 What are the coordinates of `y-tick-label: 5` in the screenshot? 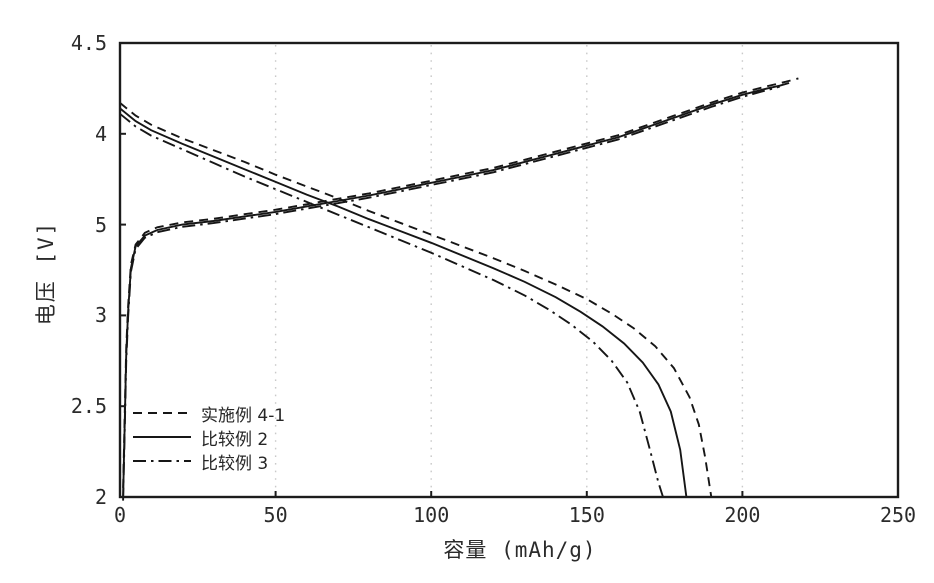 It's located at (100, 224).